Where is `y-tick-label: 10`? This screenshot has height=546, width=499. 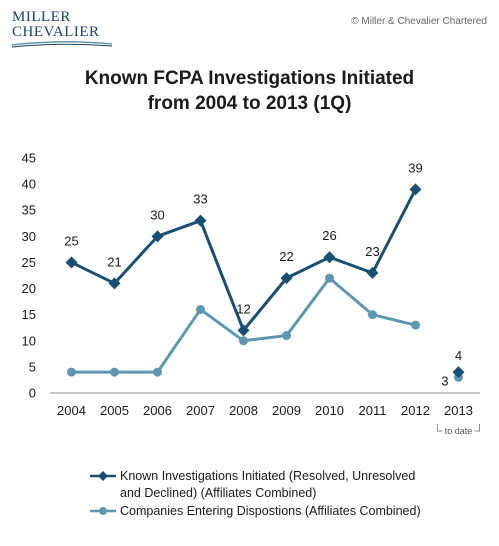 y-tick-label: 10 is located at coordinates (29, 340).